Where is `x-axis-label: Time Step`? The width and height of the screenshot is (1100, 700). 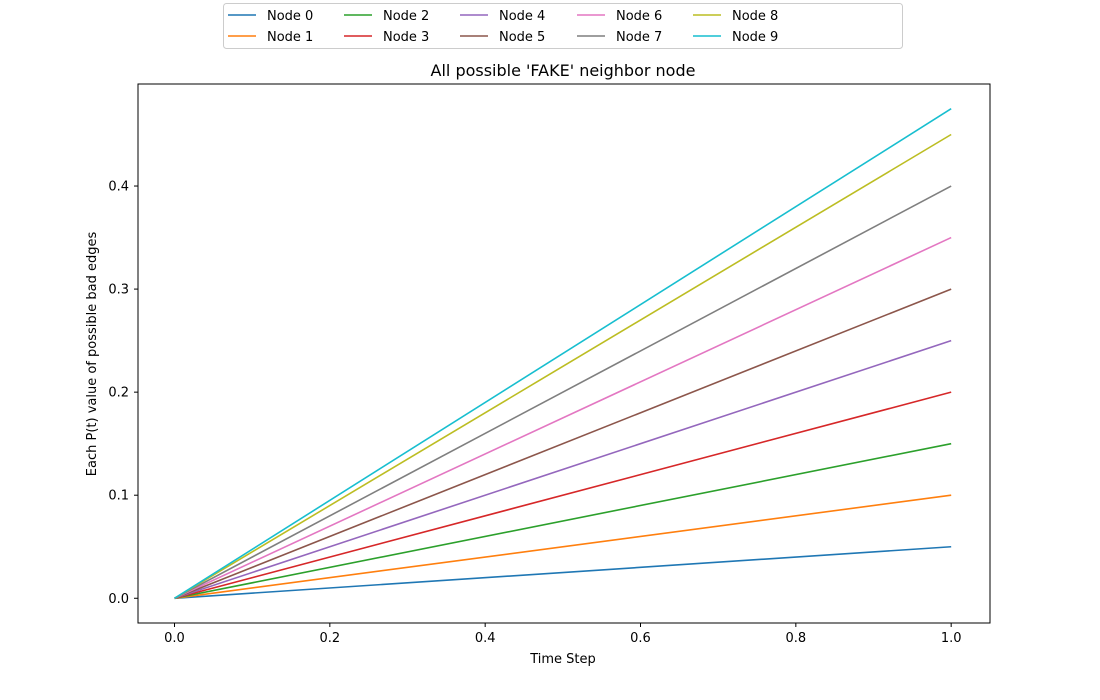 x-axis-label: Time Step is located at coordinates (562, 659).